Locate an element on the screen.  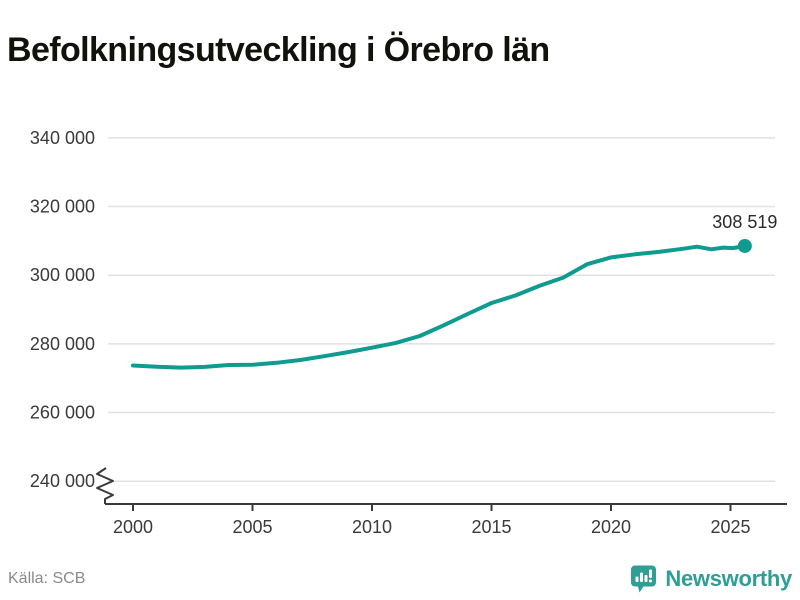
x-tick-label: 2000 is located at coordinates (133, 527).